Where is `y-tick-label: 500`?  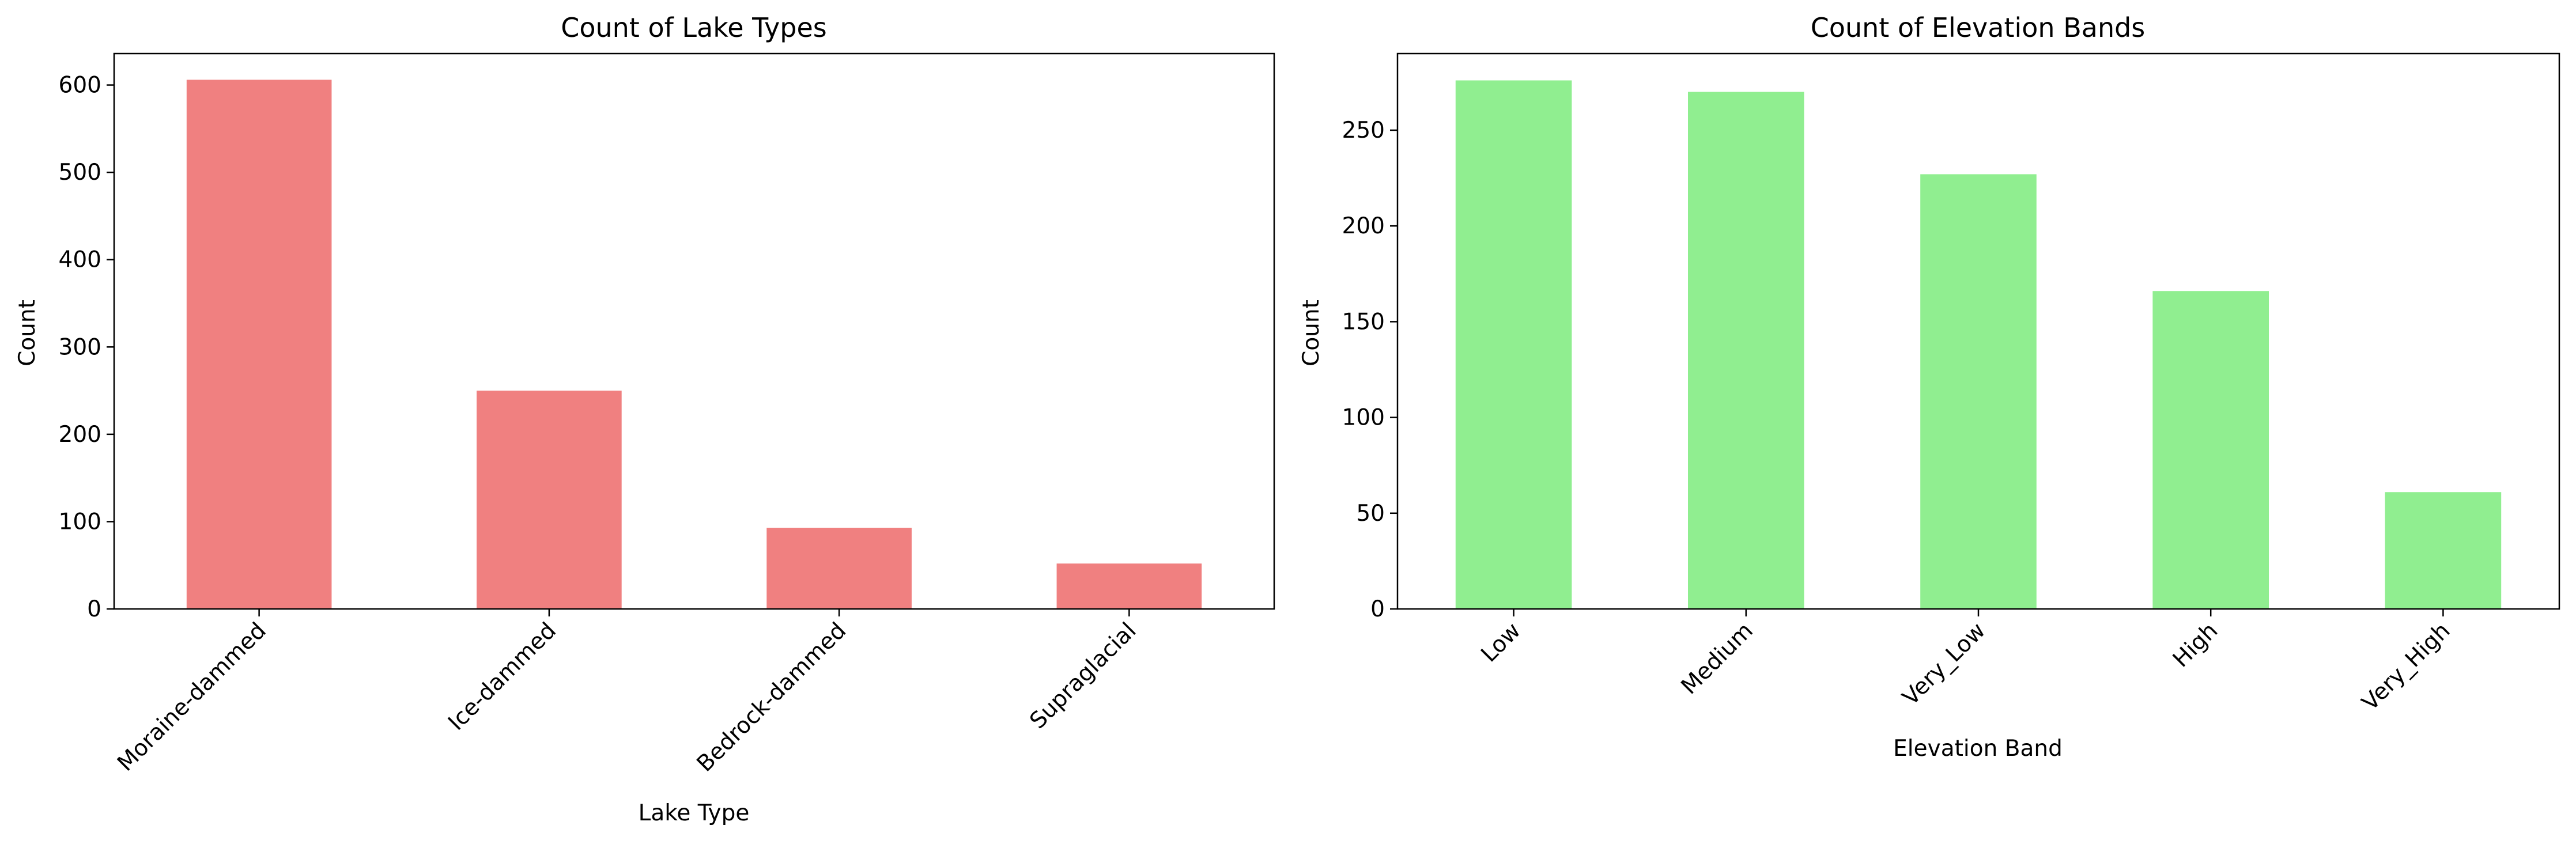 y-tick-label: 500 is located at coordinates (80, 173).